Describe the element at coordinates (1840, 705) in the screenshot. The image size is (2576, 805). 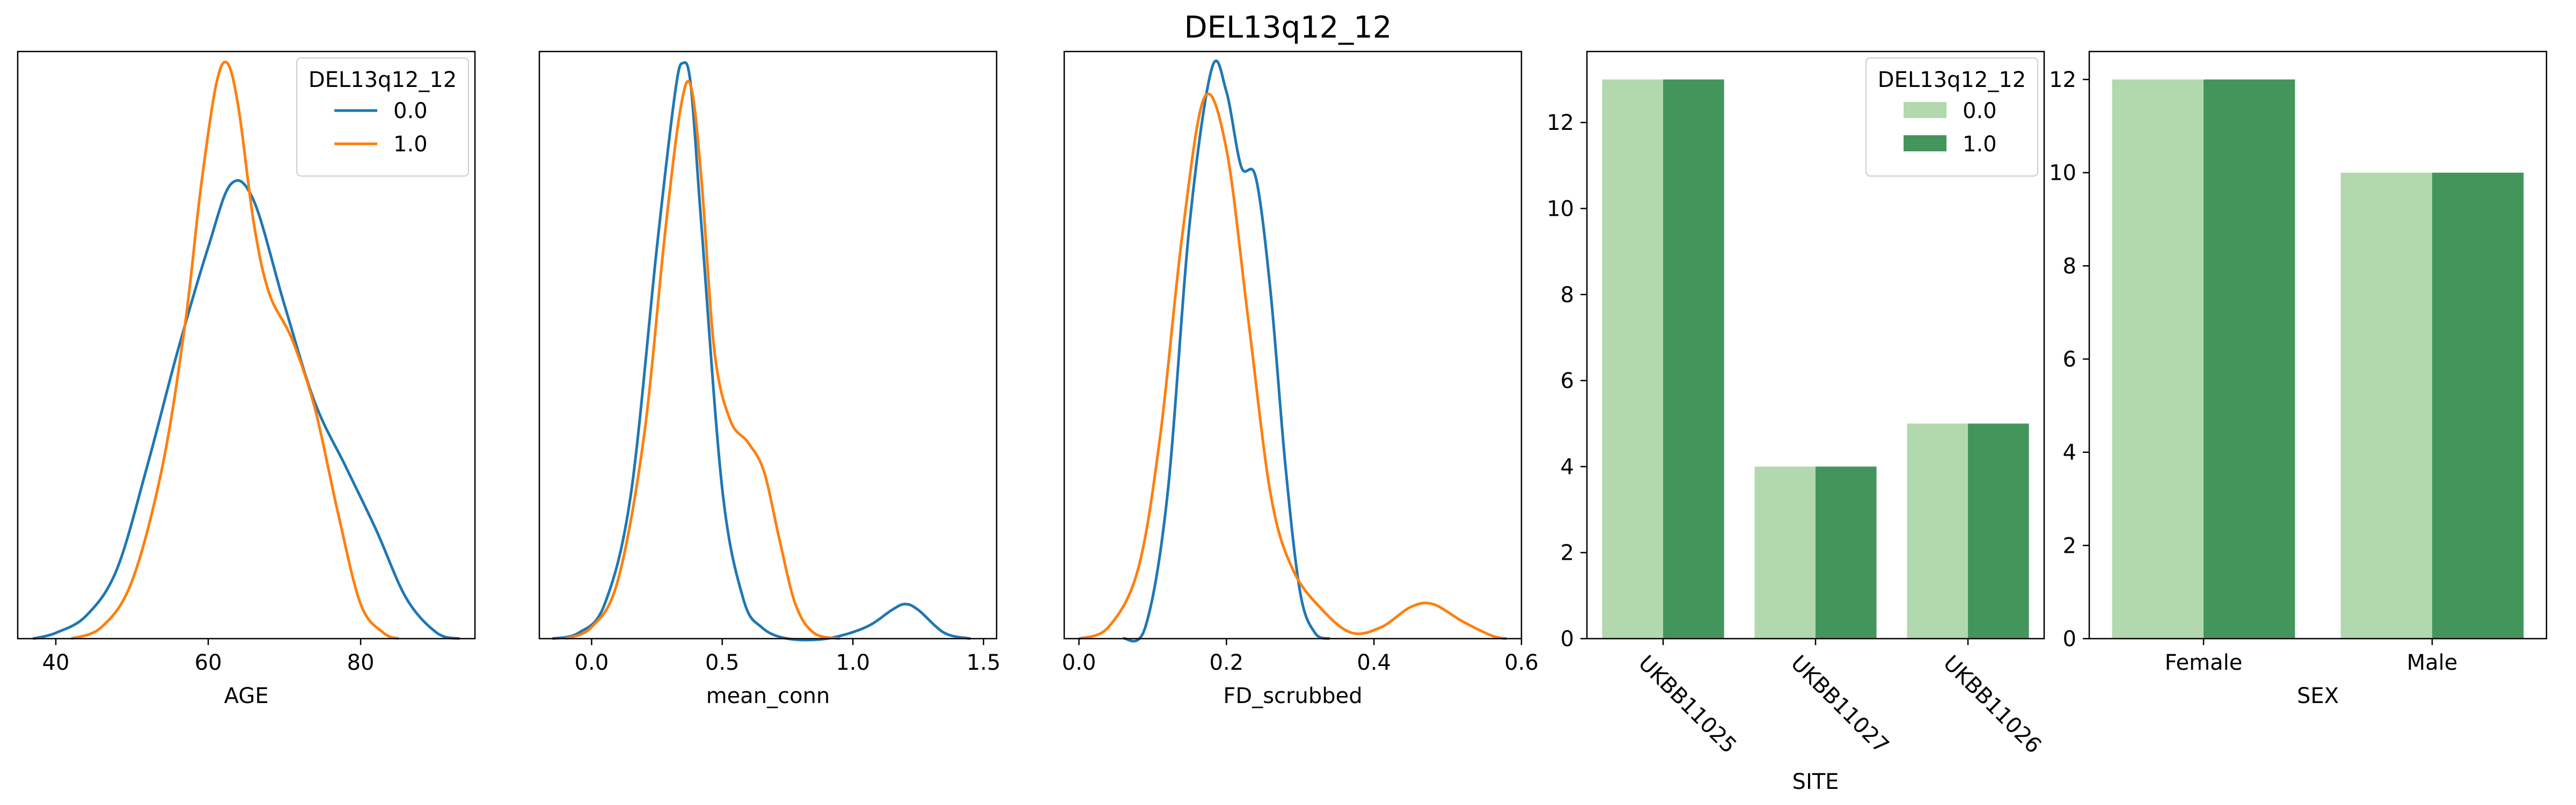
I see `x-tick-label: UKBB11027` at that location.